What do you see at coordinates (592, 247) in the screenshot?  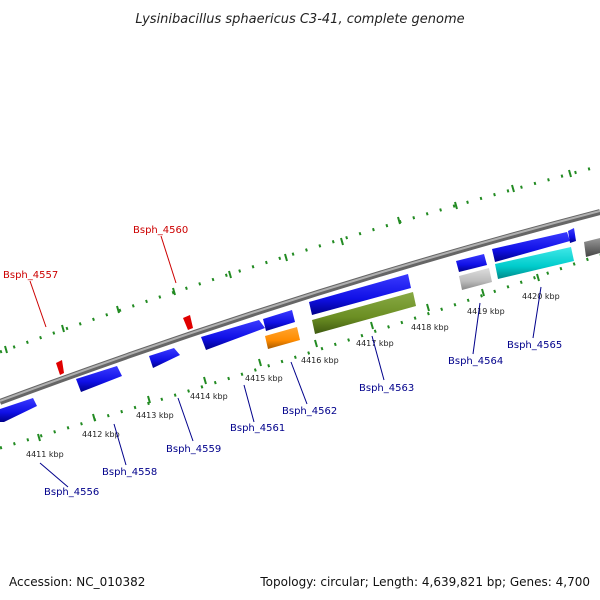 I see `gene-feature-dark-edge` at bounding box center [592, 247].